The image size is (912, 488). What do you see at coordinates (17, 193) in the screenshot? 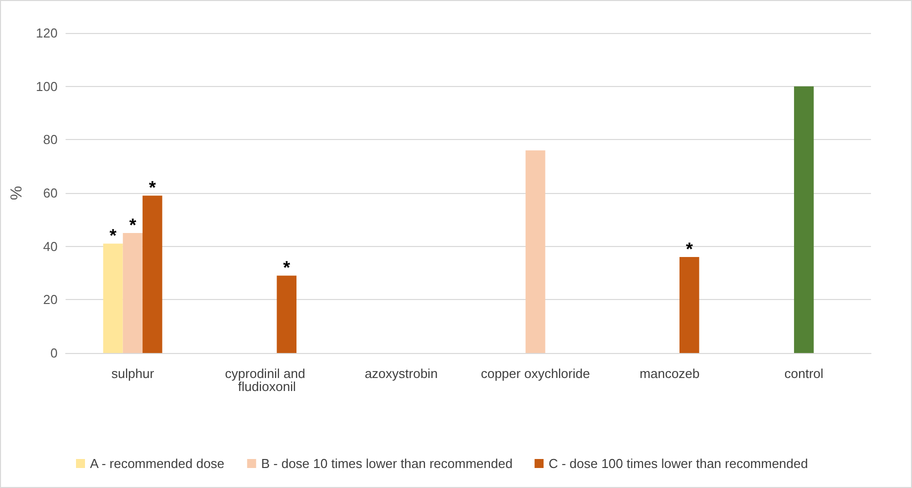
I see `y-axis-title: %` at bounding box center [17, 193].